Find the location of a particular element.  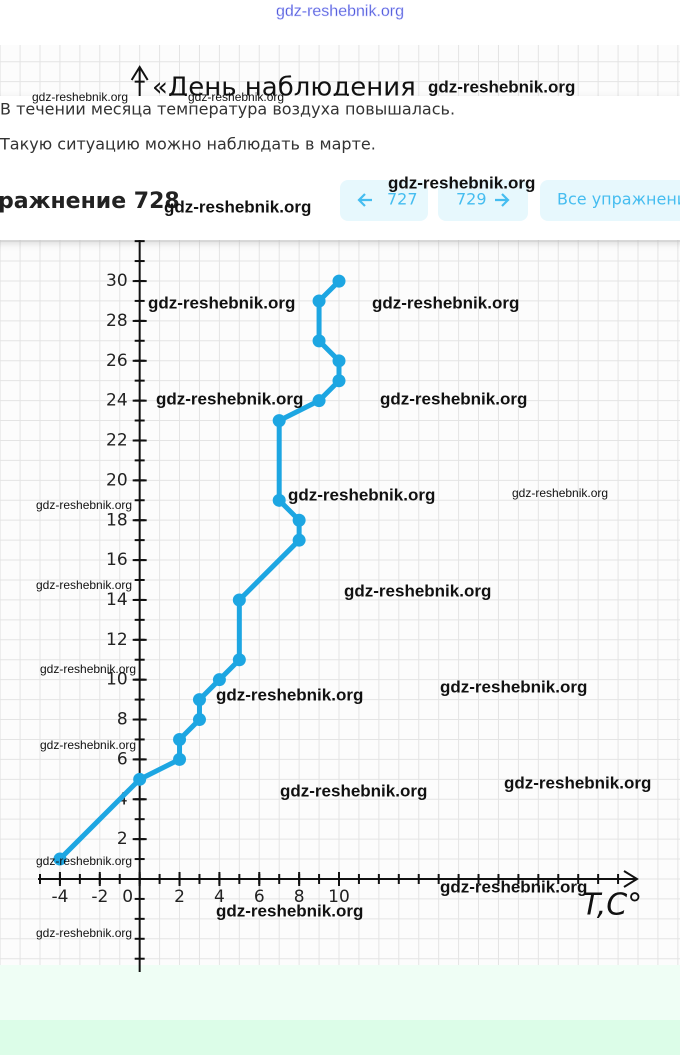

button-label: 727 is located at coordinates (402, 199).